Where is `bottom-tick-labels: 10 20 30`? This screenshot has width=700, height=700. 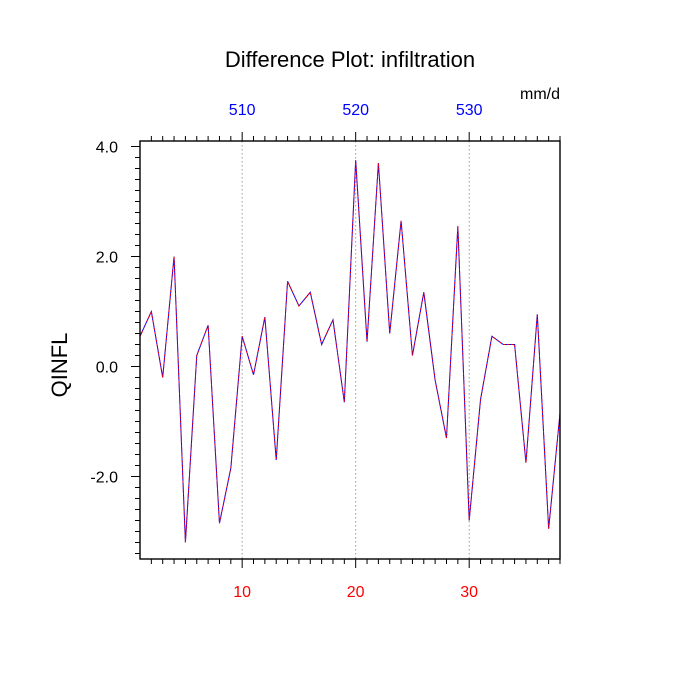 bottom-tick-labels: 10 20 30 is located at coordinates (355, 592).